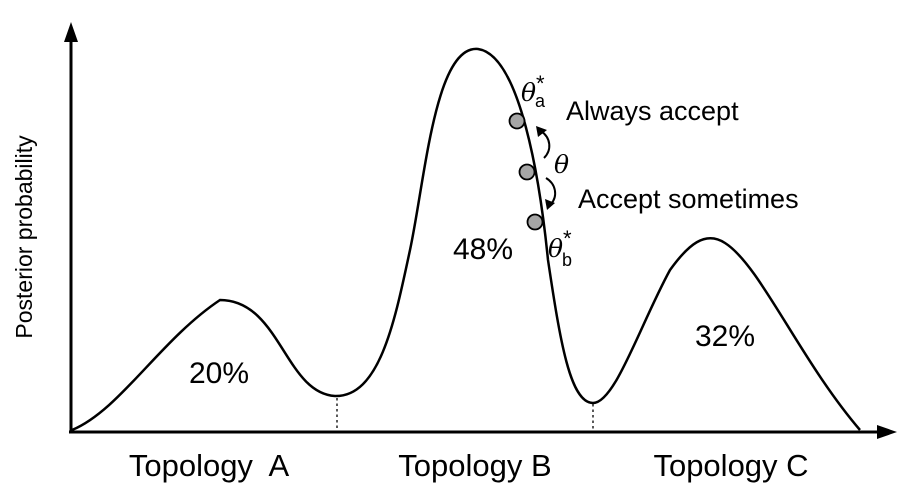 The image size is (907, 489). I want to click on proposal-b-superscript: *, so click(567, 238).